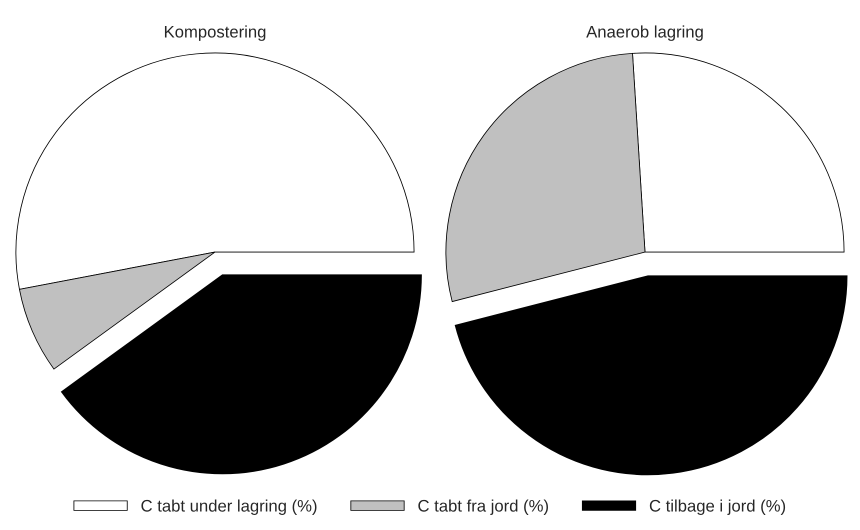 Image resolution: width=860 pixels, height=530 pixels. Describe the element at coordinates (215, 33) in the screenshot. I see `chart-title: Kompostering` at that location.